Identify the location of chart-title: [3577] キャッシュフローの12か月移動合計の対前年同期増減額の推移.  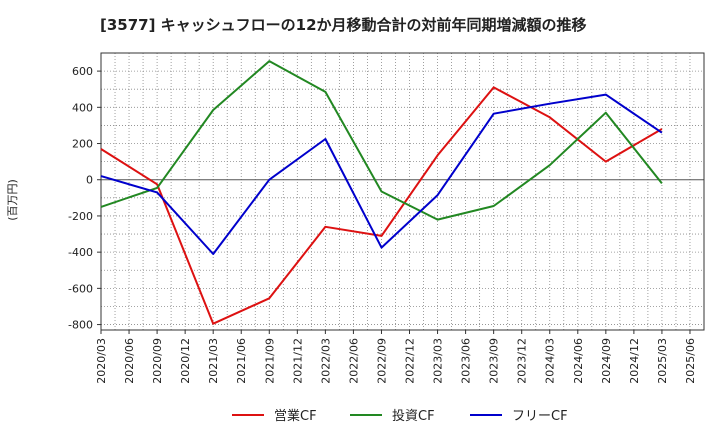
(343, 25).